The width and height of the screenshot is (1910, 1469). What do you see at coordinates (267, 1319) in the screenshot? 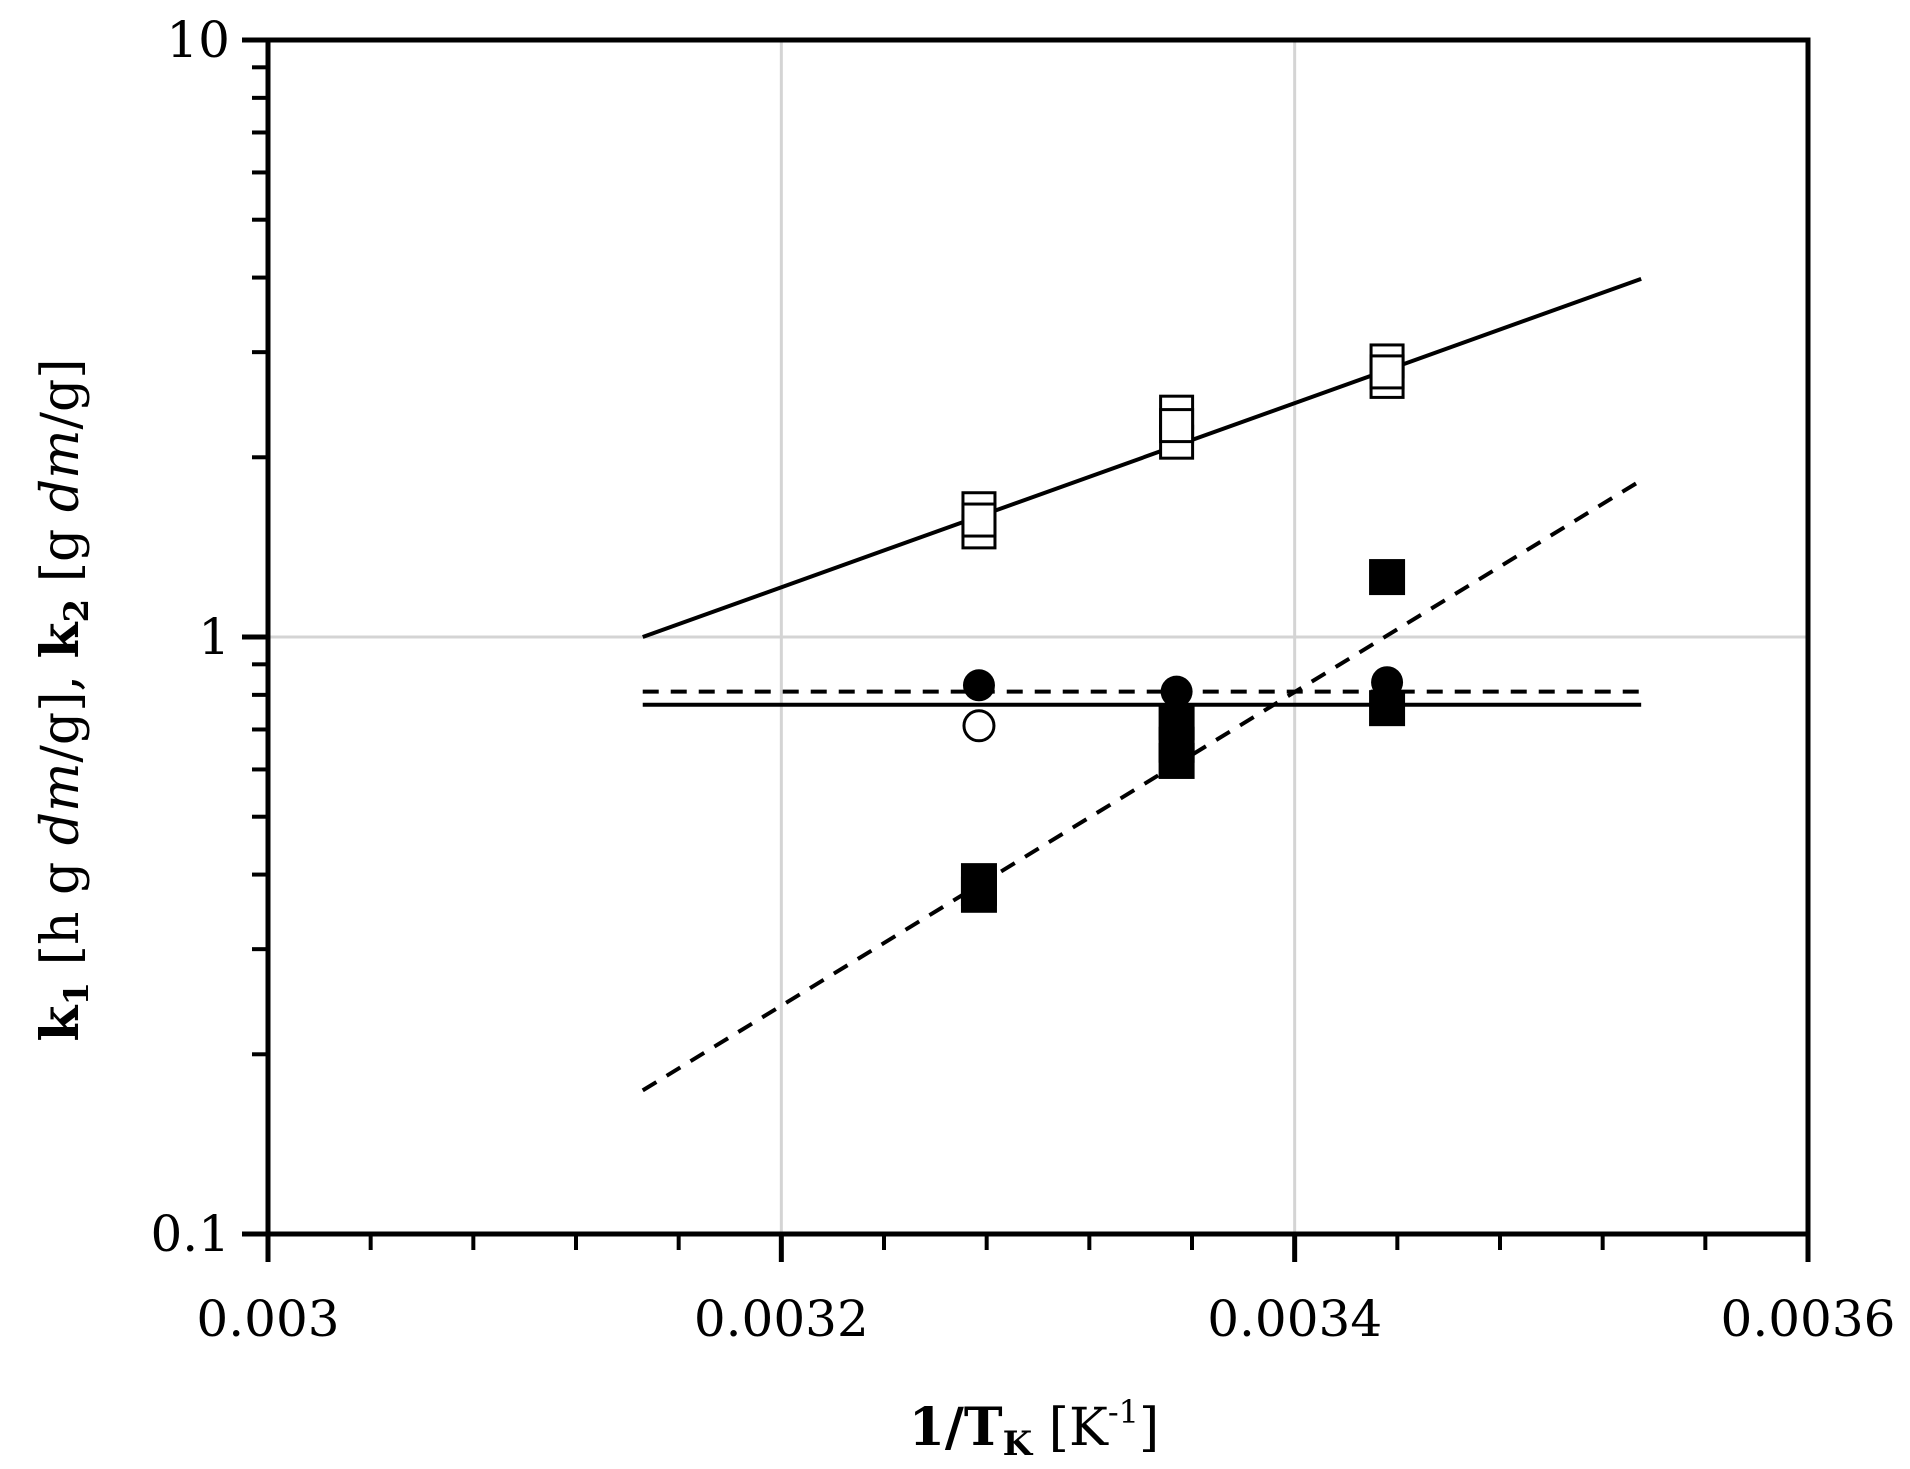
I see `x-tick-label: 0.003` at bounding box center [267, 1319].